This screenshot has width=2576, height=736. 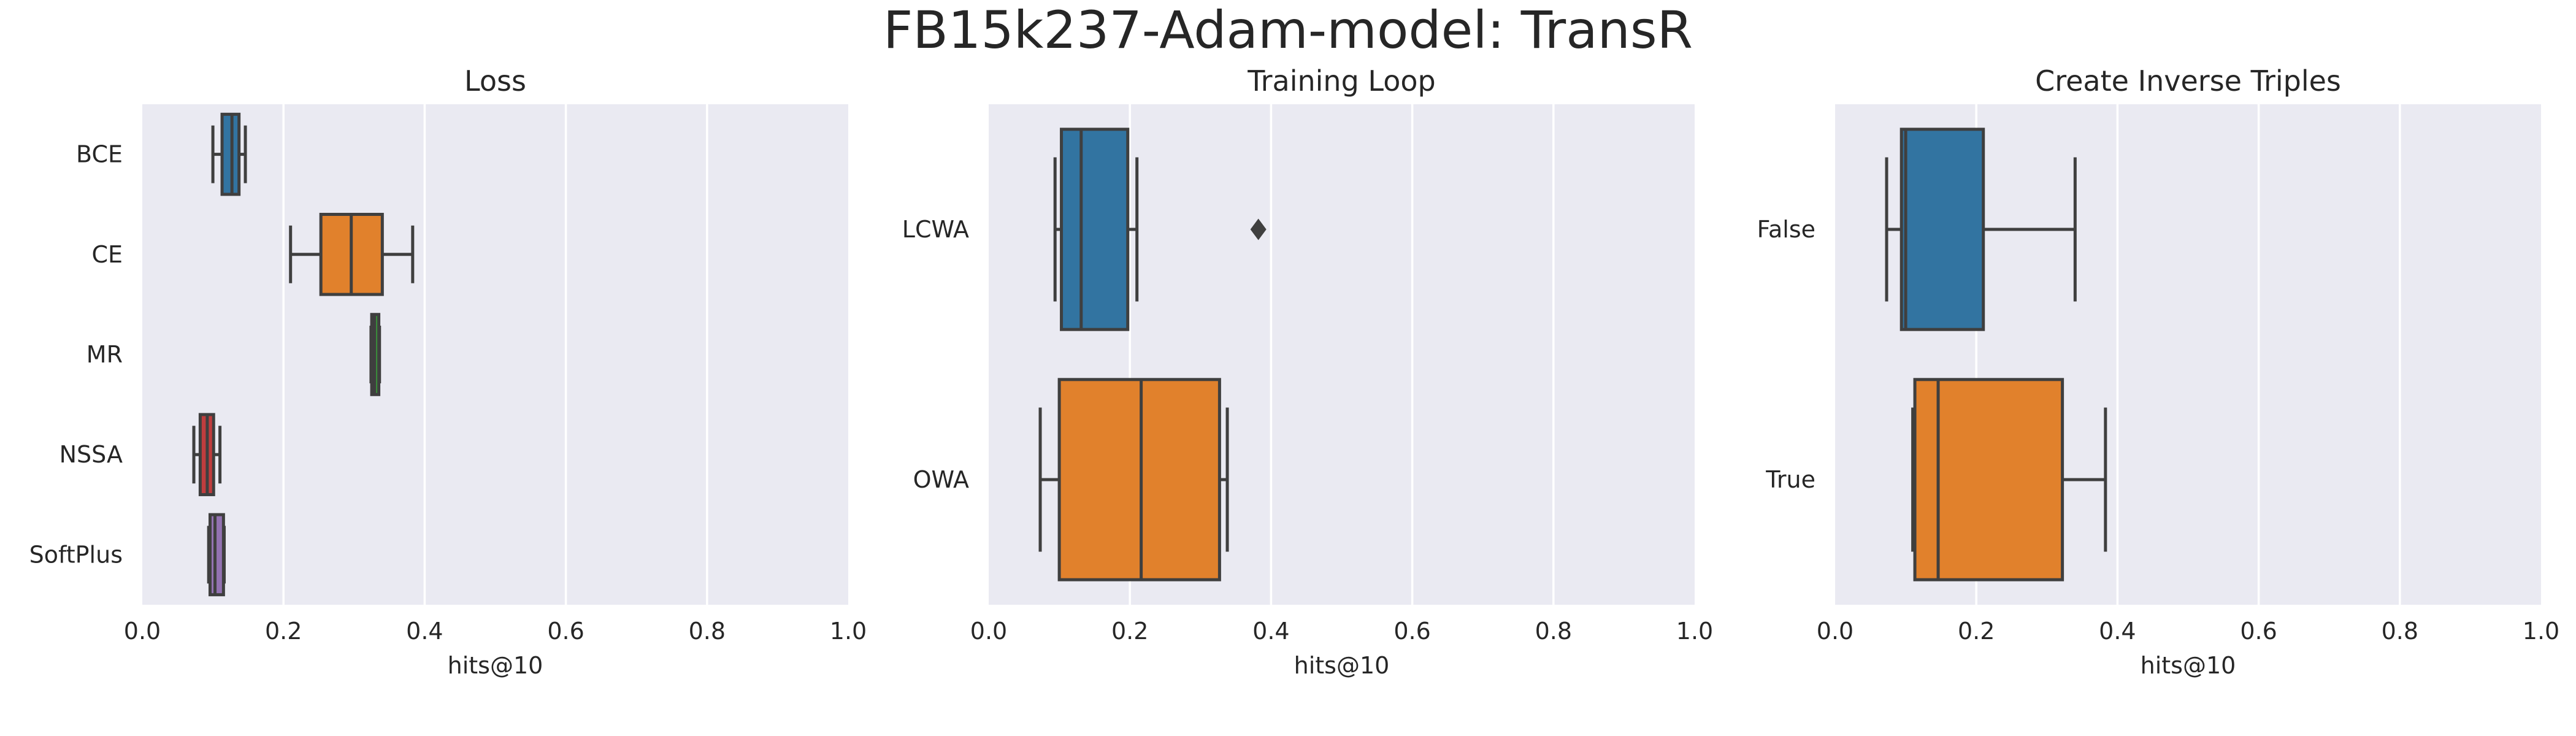 What do you see at coordinates (1790, 479) in the screenshot?
I see `y-tick-label: True` at bounding box center [1790, 479].